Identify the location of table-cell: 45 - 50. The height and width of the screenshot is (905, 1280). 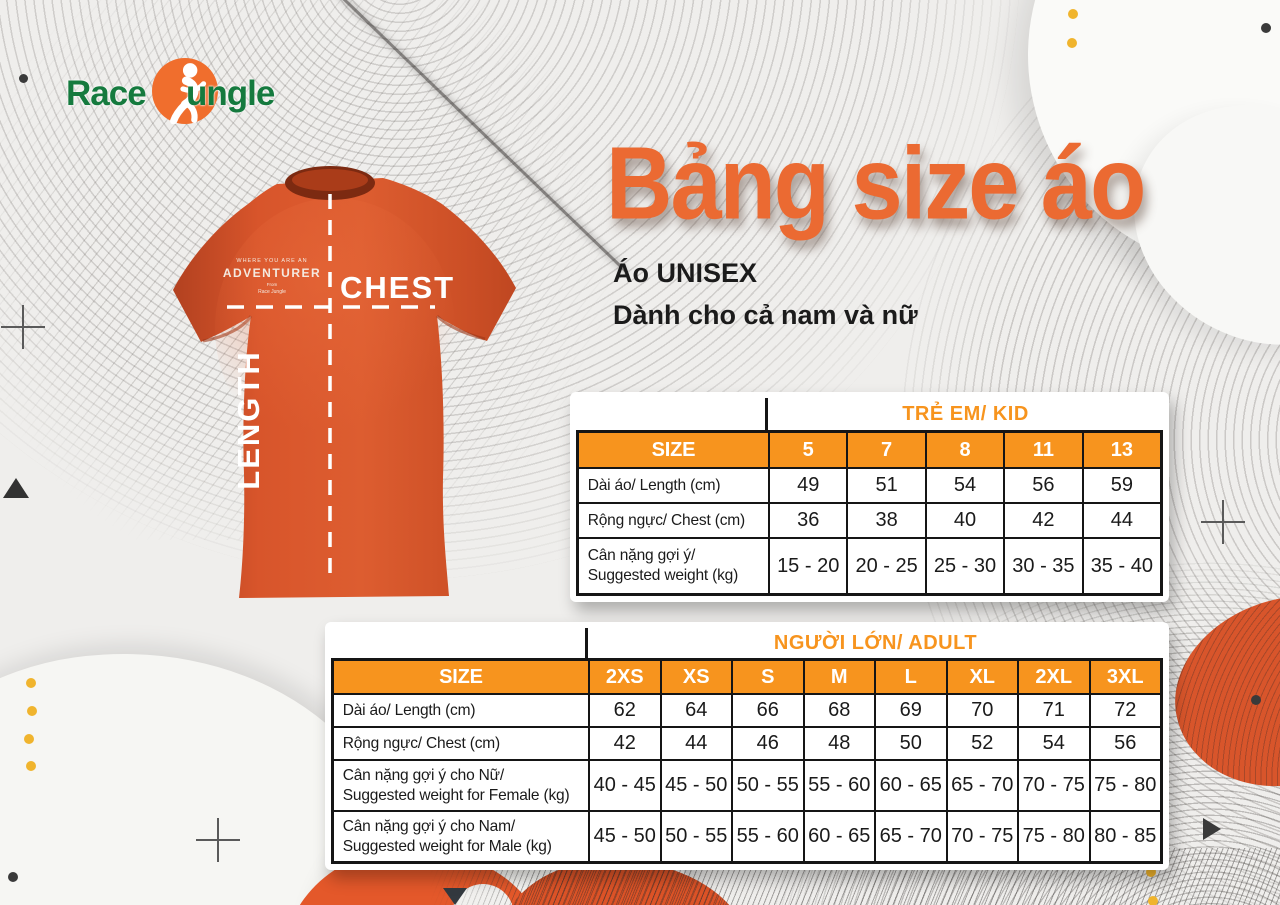
(624, 836).